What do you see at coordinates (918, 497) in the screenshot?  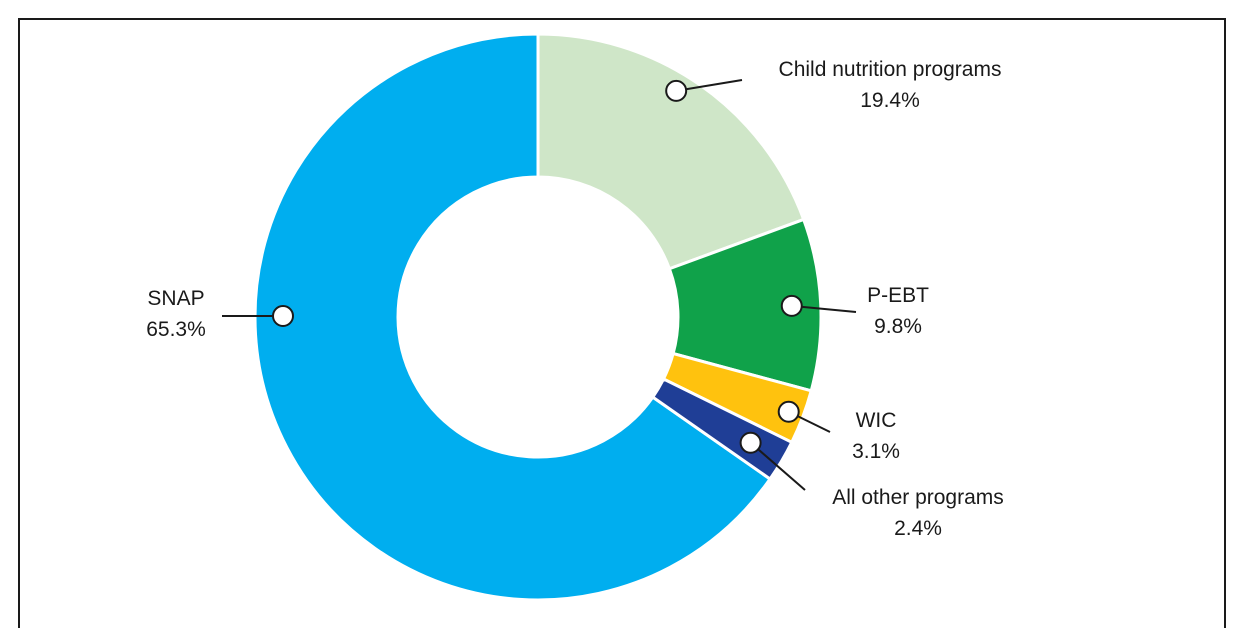 I see `label-all-other: All other programs` at bounding box center [918, 497].